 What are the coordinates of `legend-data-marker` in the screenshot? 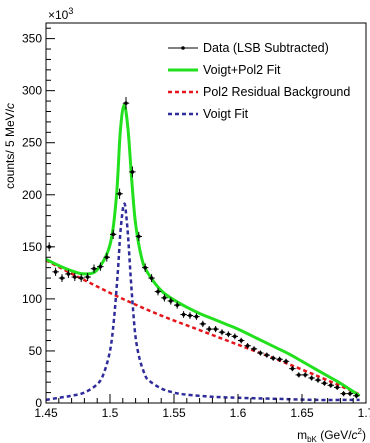 It's located at (183, 48).